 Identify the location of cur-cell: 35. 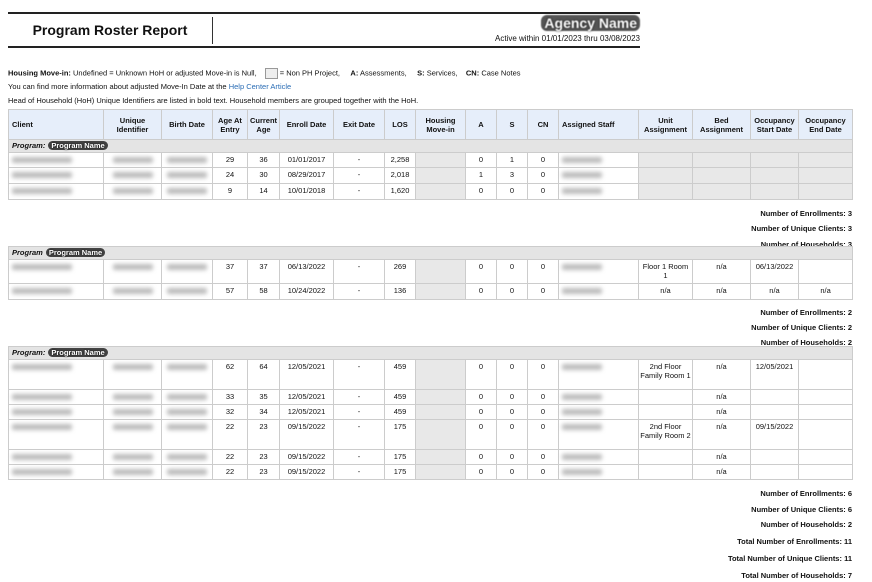
(263, 397).